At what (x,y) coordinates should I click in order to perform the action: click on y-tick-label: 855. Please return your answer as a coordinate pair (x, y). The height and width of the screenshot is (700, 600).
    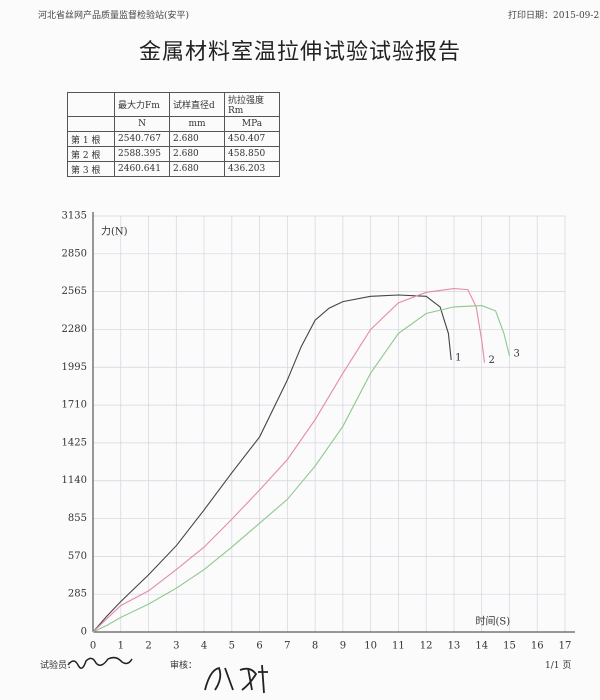
    Looking at the image, I should click on (77, 518).